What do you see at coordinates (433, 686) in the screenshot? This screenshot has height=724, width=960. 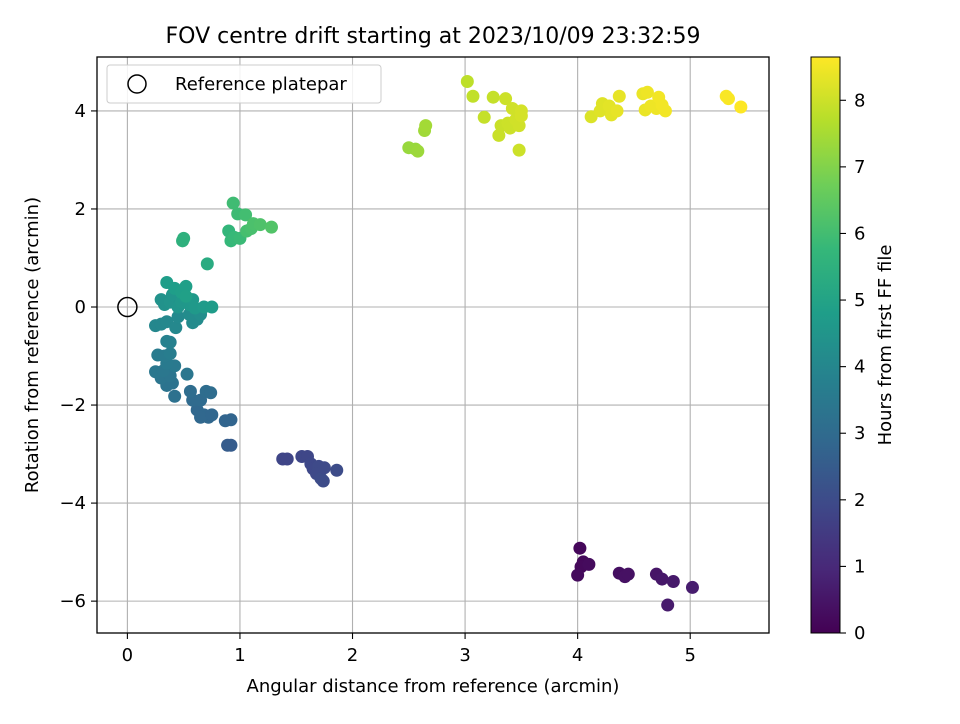 I see `x-axis-label: Angular distance from reference (arcmin)` at bounding box center [433, 686].